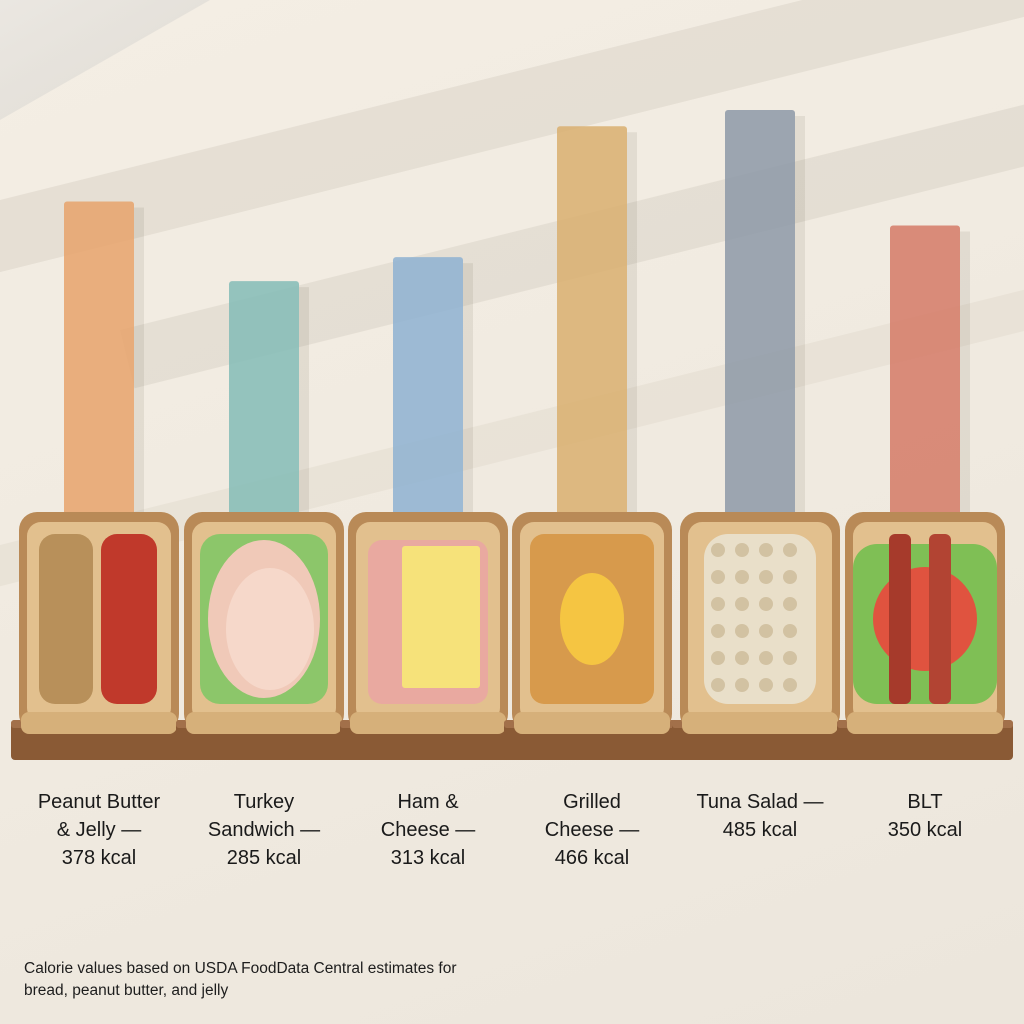 This screenshot has height=1024, width=1024. What do you see at coordinates (264, 830) in the screenshot?
I see `bar-label-1: Turkey Sandwich — 285 kcal` at bounding box center [264, 830].